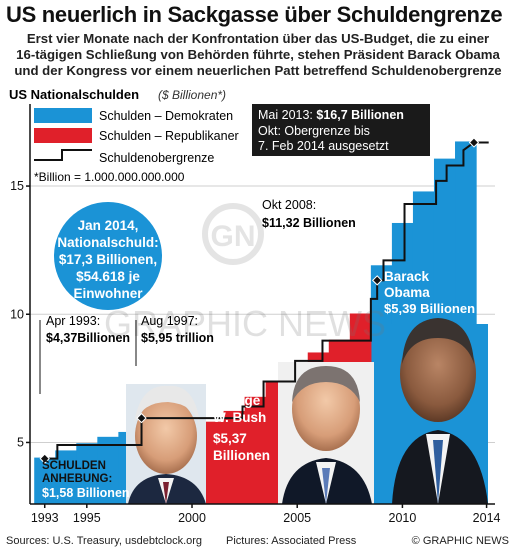 The image size is (515, 552). I want to click on bush-last: W. Bush, so click(239, 417).